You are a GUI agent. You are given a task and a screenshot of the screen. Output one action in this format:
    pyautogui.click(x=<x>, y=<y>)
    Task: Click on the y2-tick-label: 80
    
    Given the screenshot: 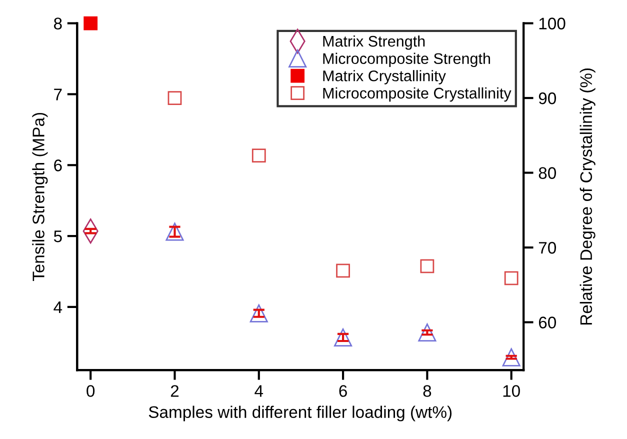 What is the action you would take?
    pyautogui.click(x=547, y=173)
    